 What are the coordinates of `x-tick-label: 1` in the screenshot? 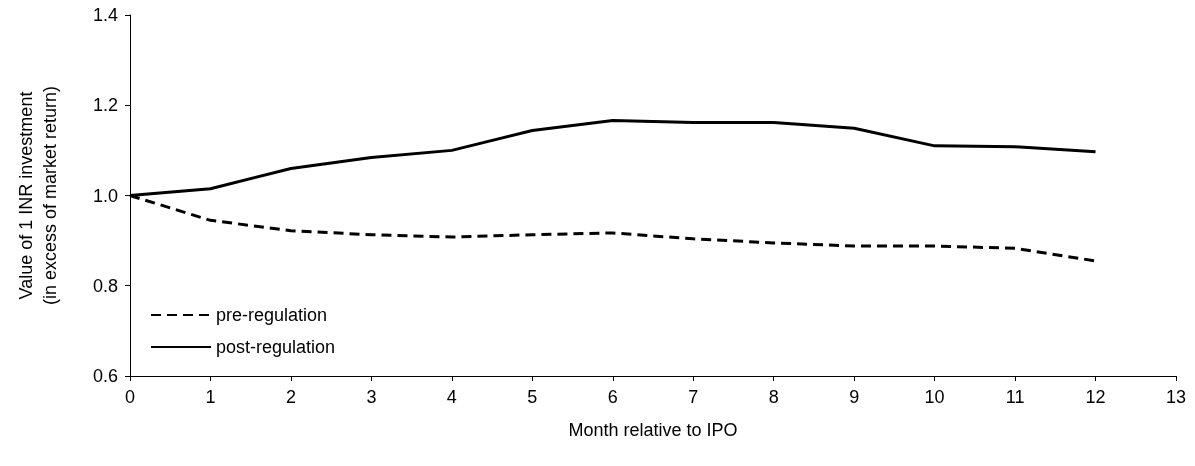 It's located at (210, 397).